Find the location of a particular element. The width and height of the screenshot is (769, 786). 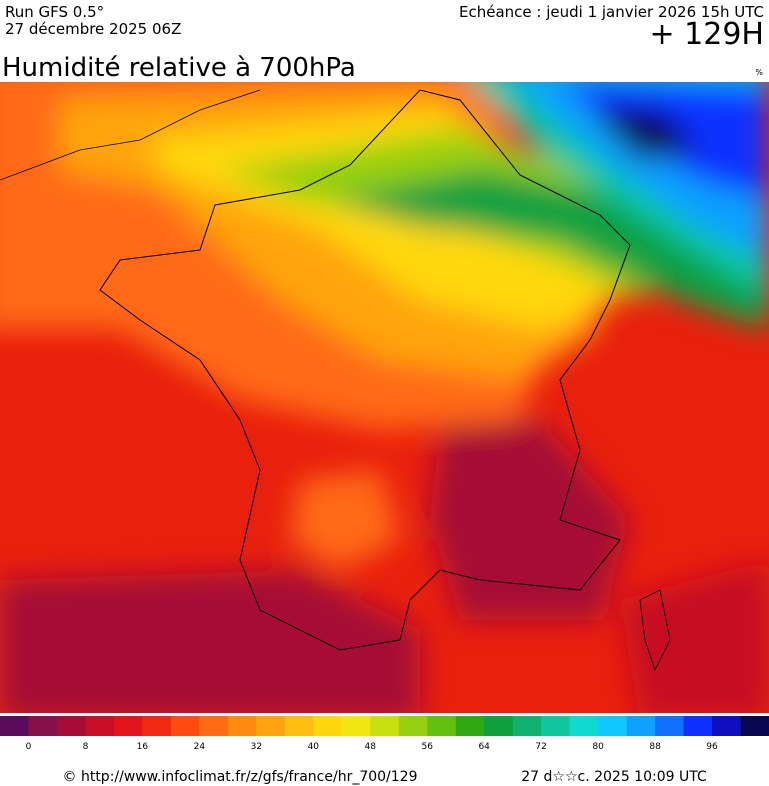

lead-time: + 129H is located at coordinates (707, 34).